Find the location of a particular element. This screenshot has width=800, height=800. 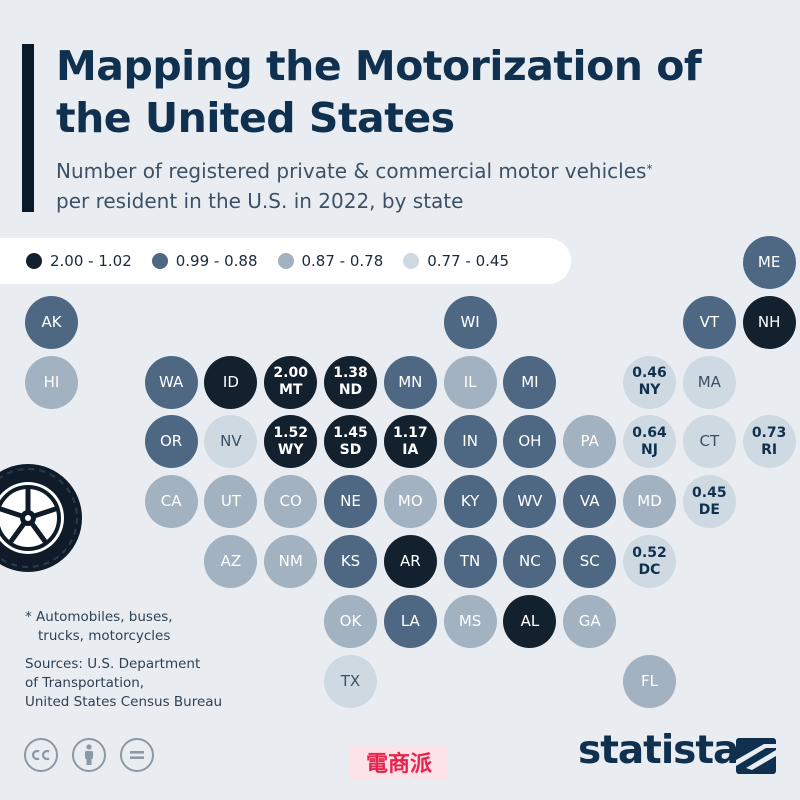

state-tile-ma: MA is located at coordinates (709, 382).